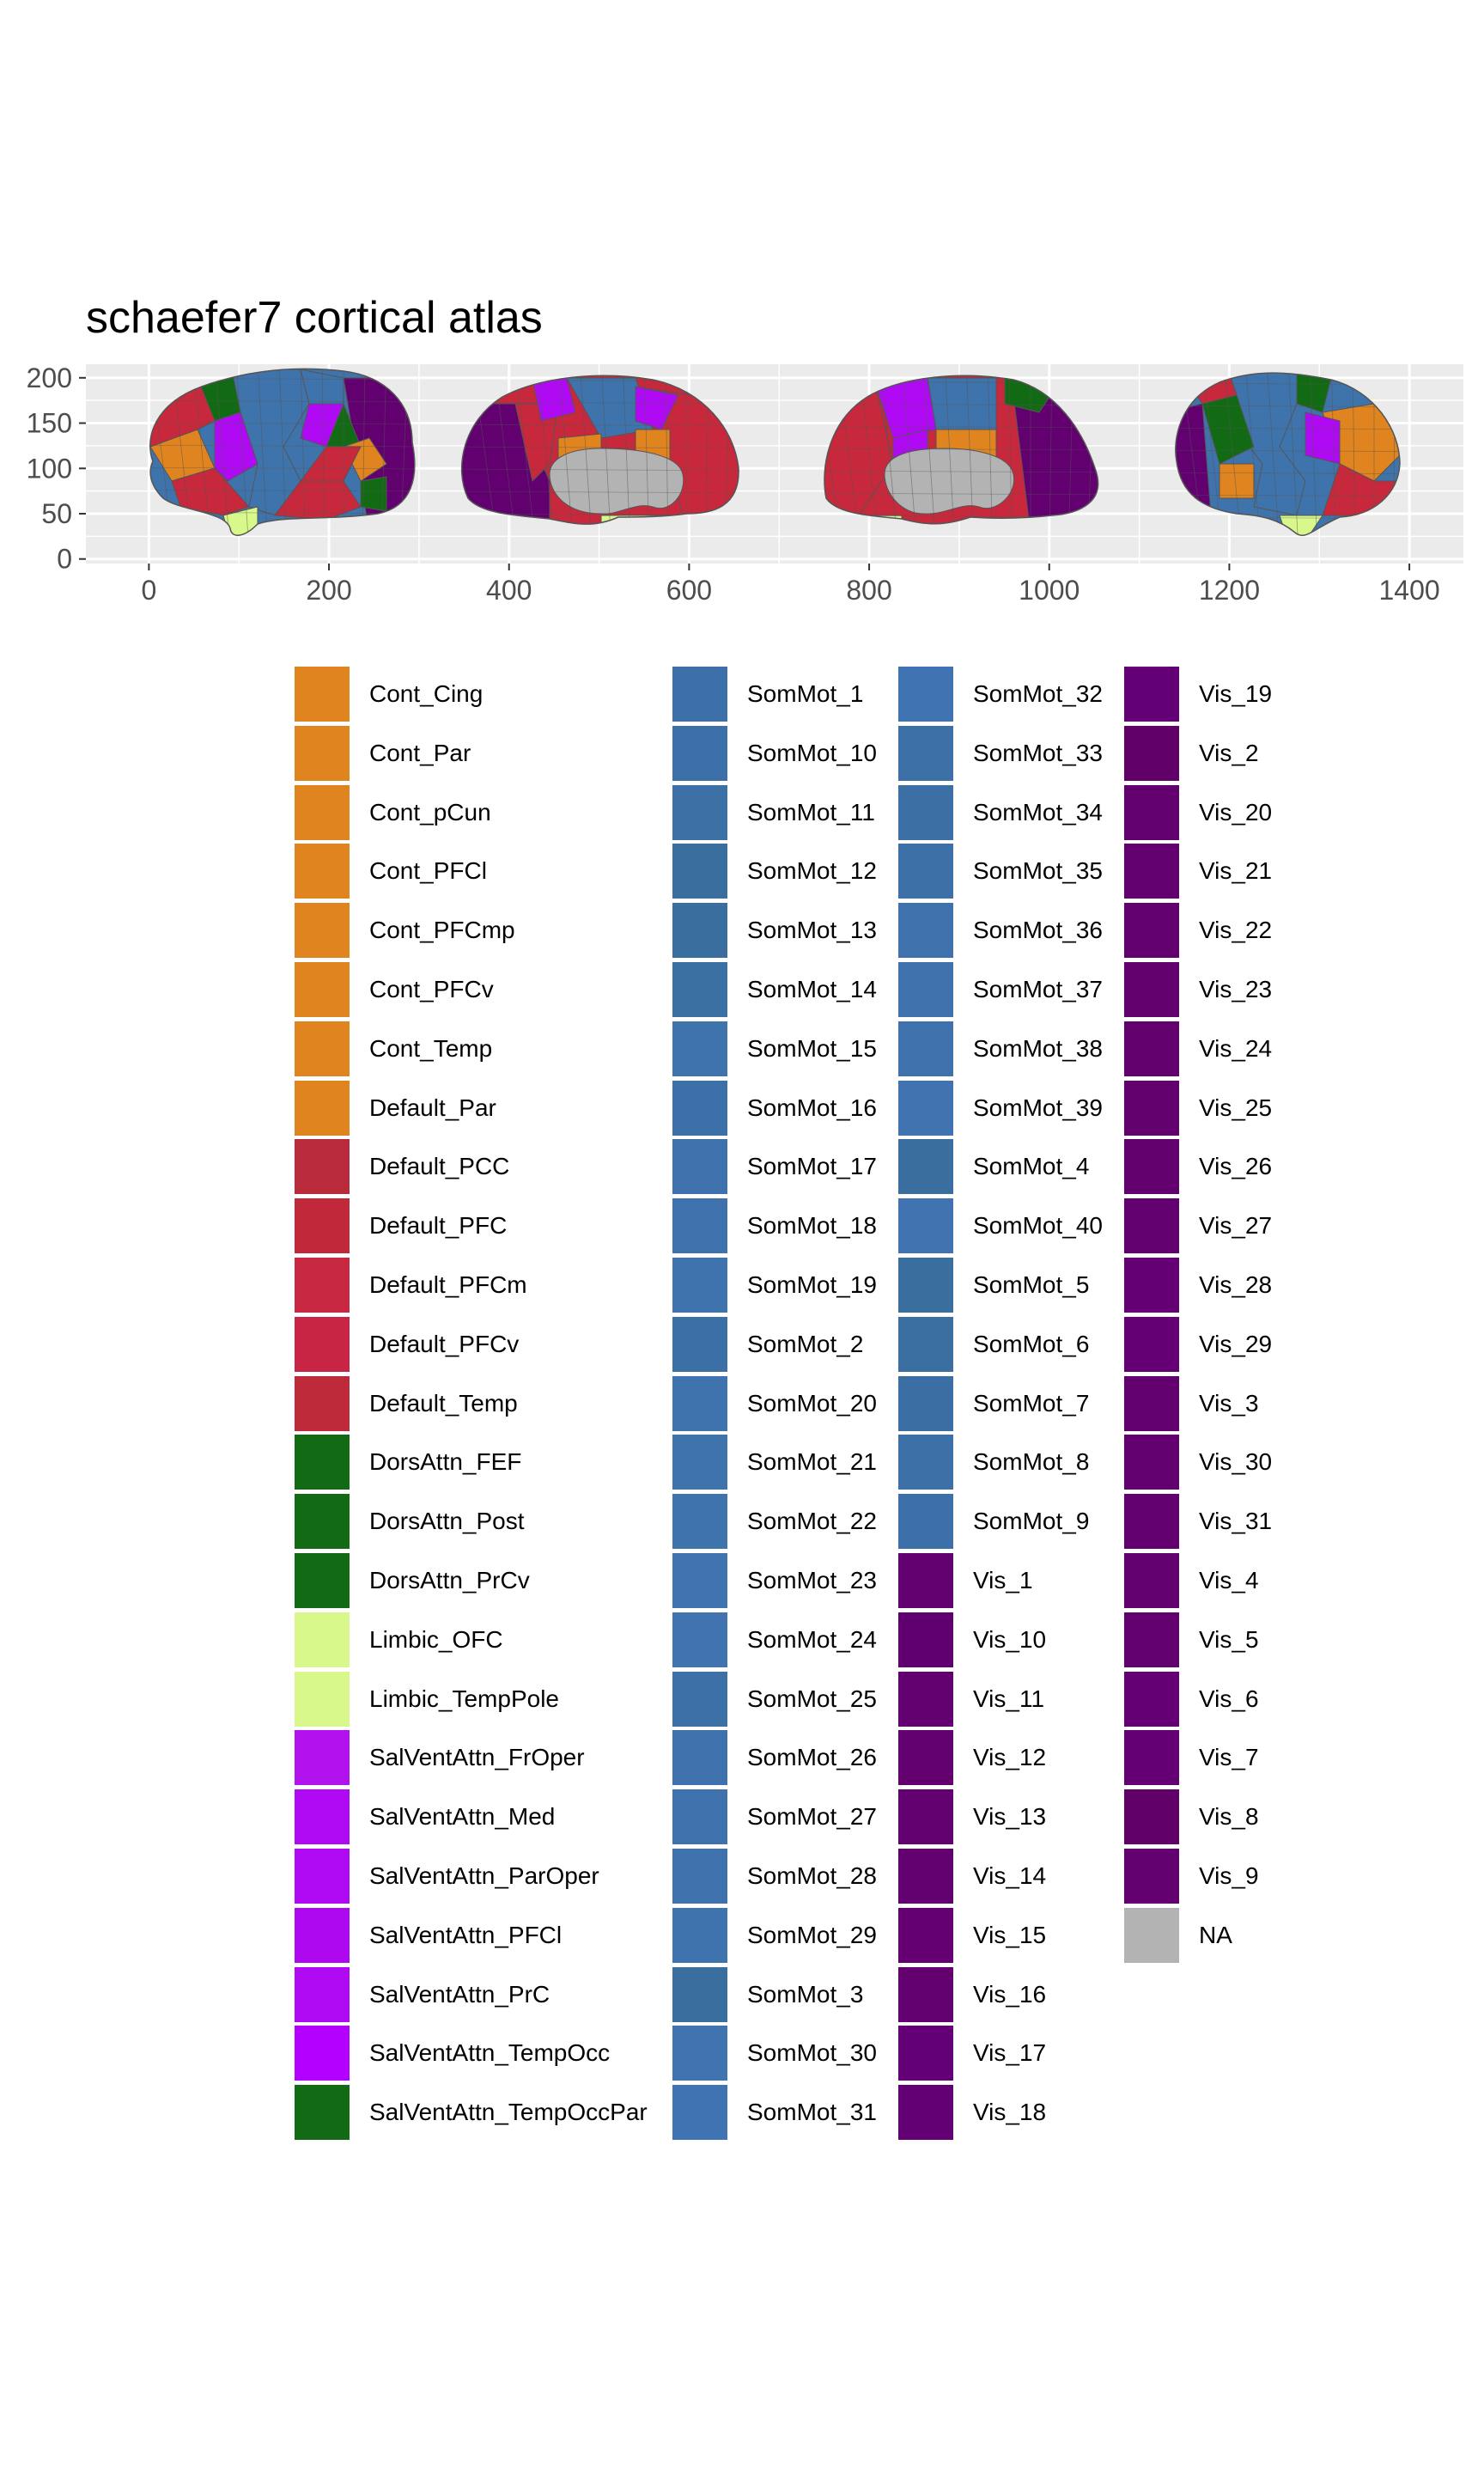  I want to click on legend-label: Limbic_OFC, so click(436, 1639).